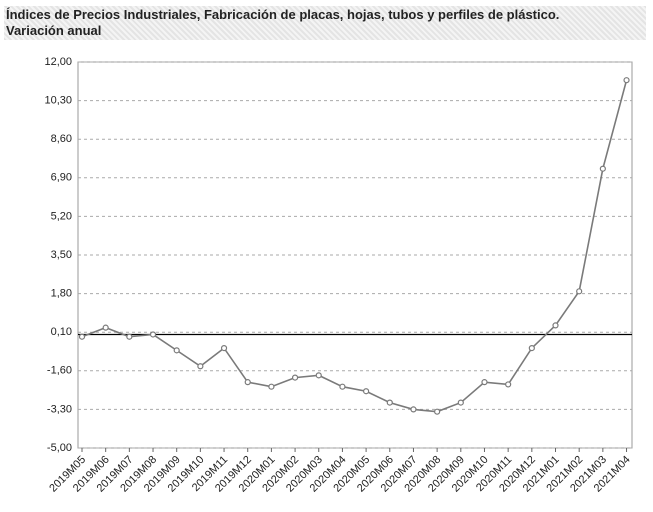 Image resolution: width=653 pixels, height=512 pixels. I want to click on y-tick-label: 6,90, so click(61, 178).